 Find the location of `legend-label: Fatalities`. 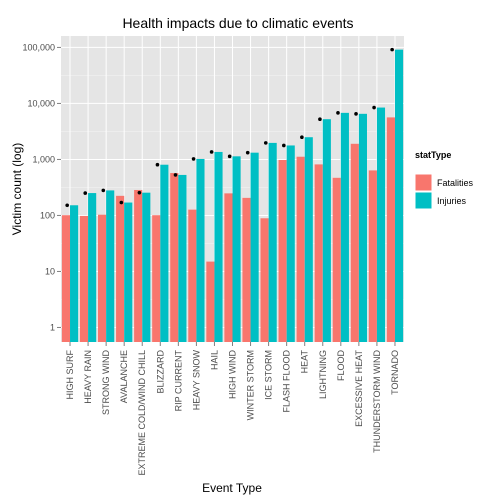

legend-label: Fatalities is located at coordinates (455, 183).